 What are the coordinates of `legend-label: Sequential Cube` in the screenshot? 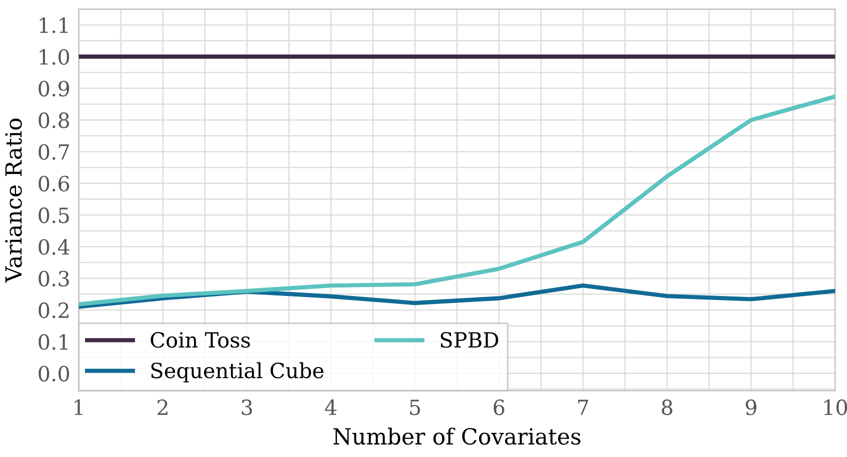 It's located at (237, 372).